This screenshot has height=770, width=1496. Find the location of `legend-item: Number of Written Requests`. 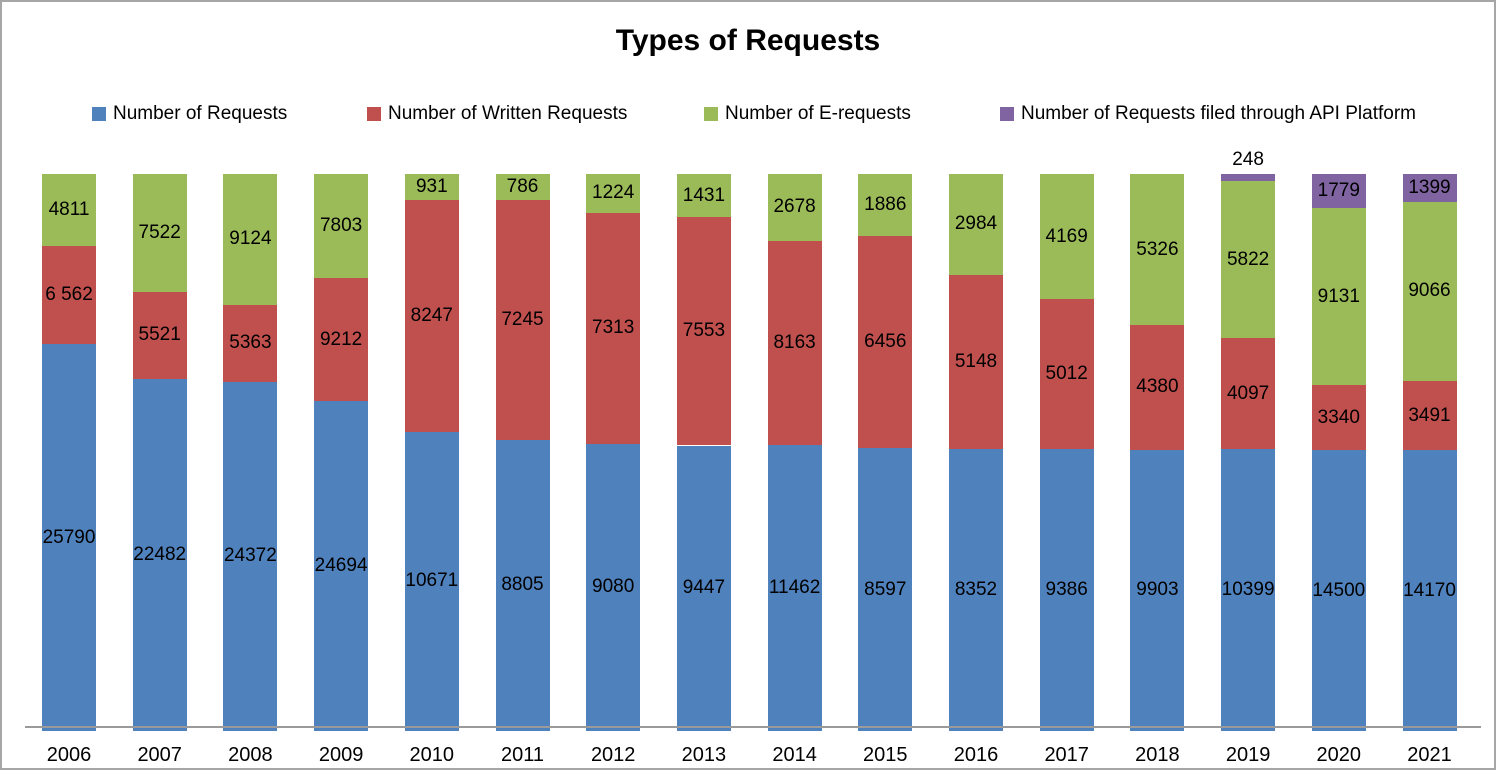

legend-item: Number of Written Requests is located at coordinates (497, 114).